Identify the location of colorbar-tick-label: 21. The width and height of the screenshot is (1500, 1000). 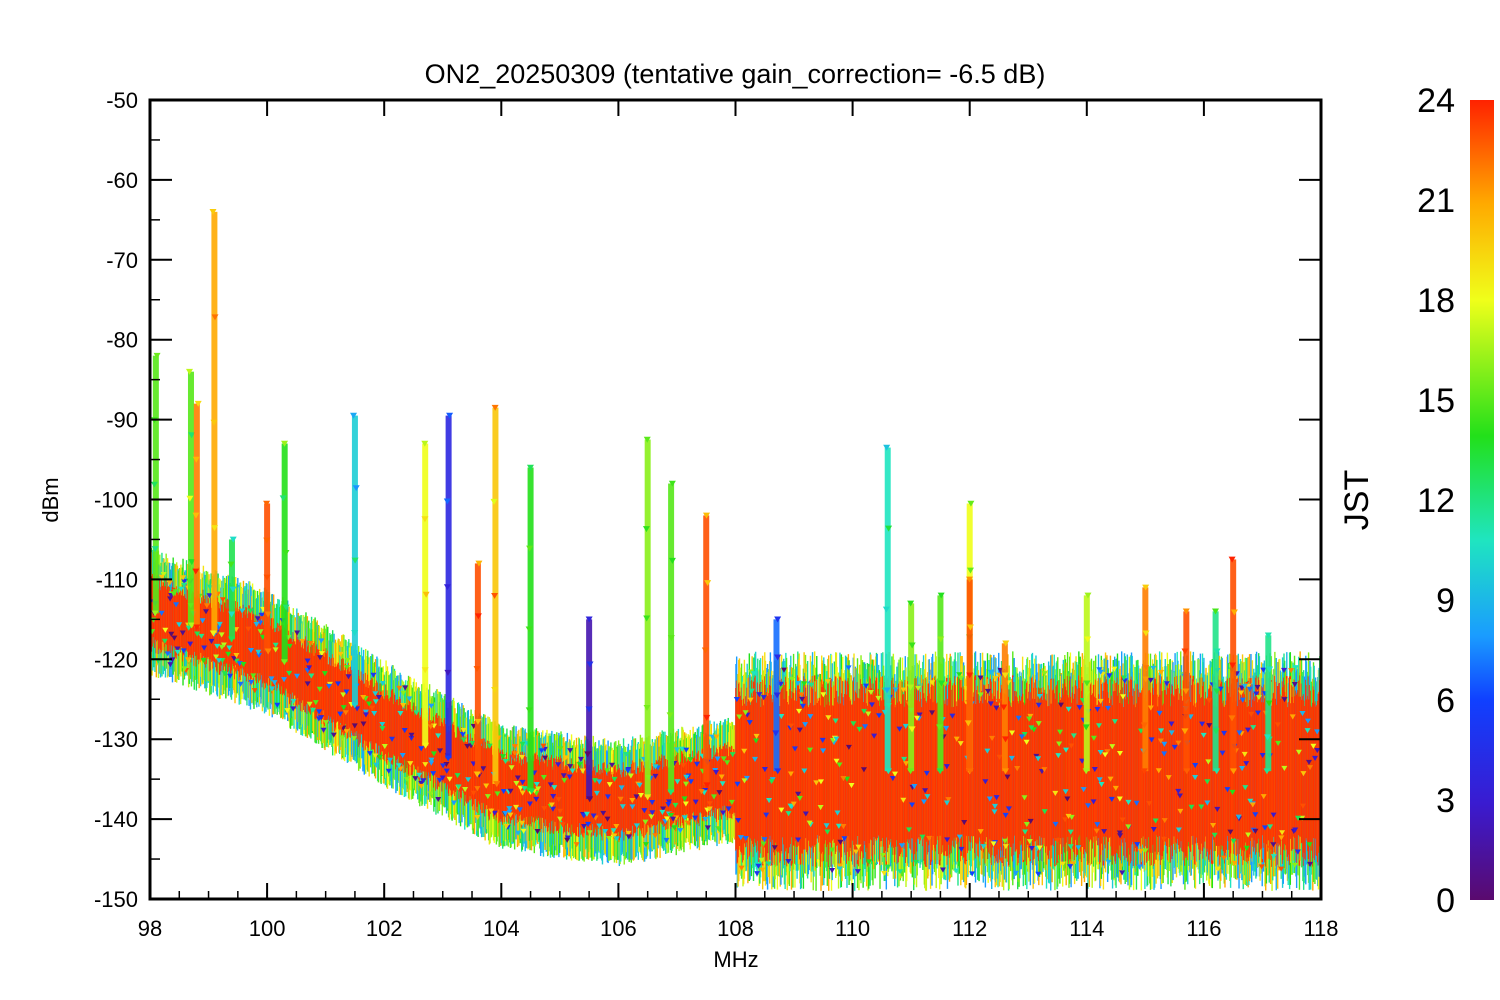
(1436, 201).